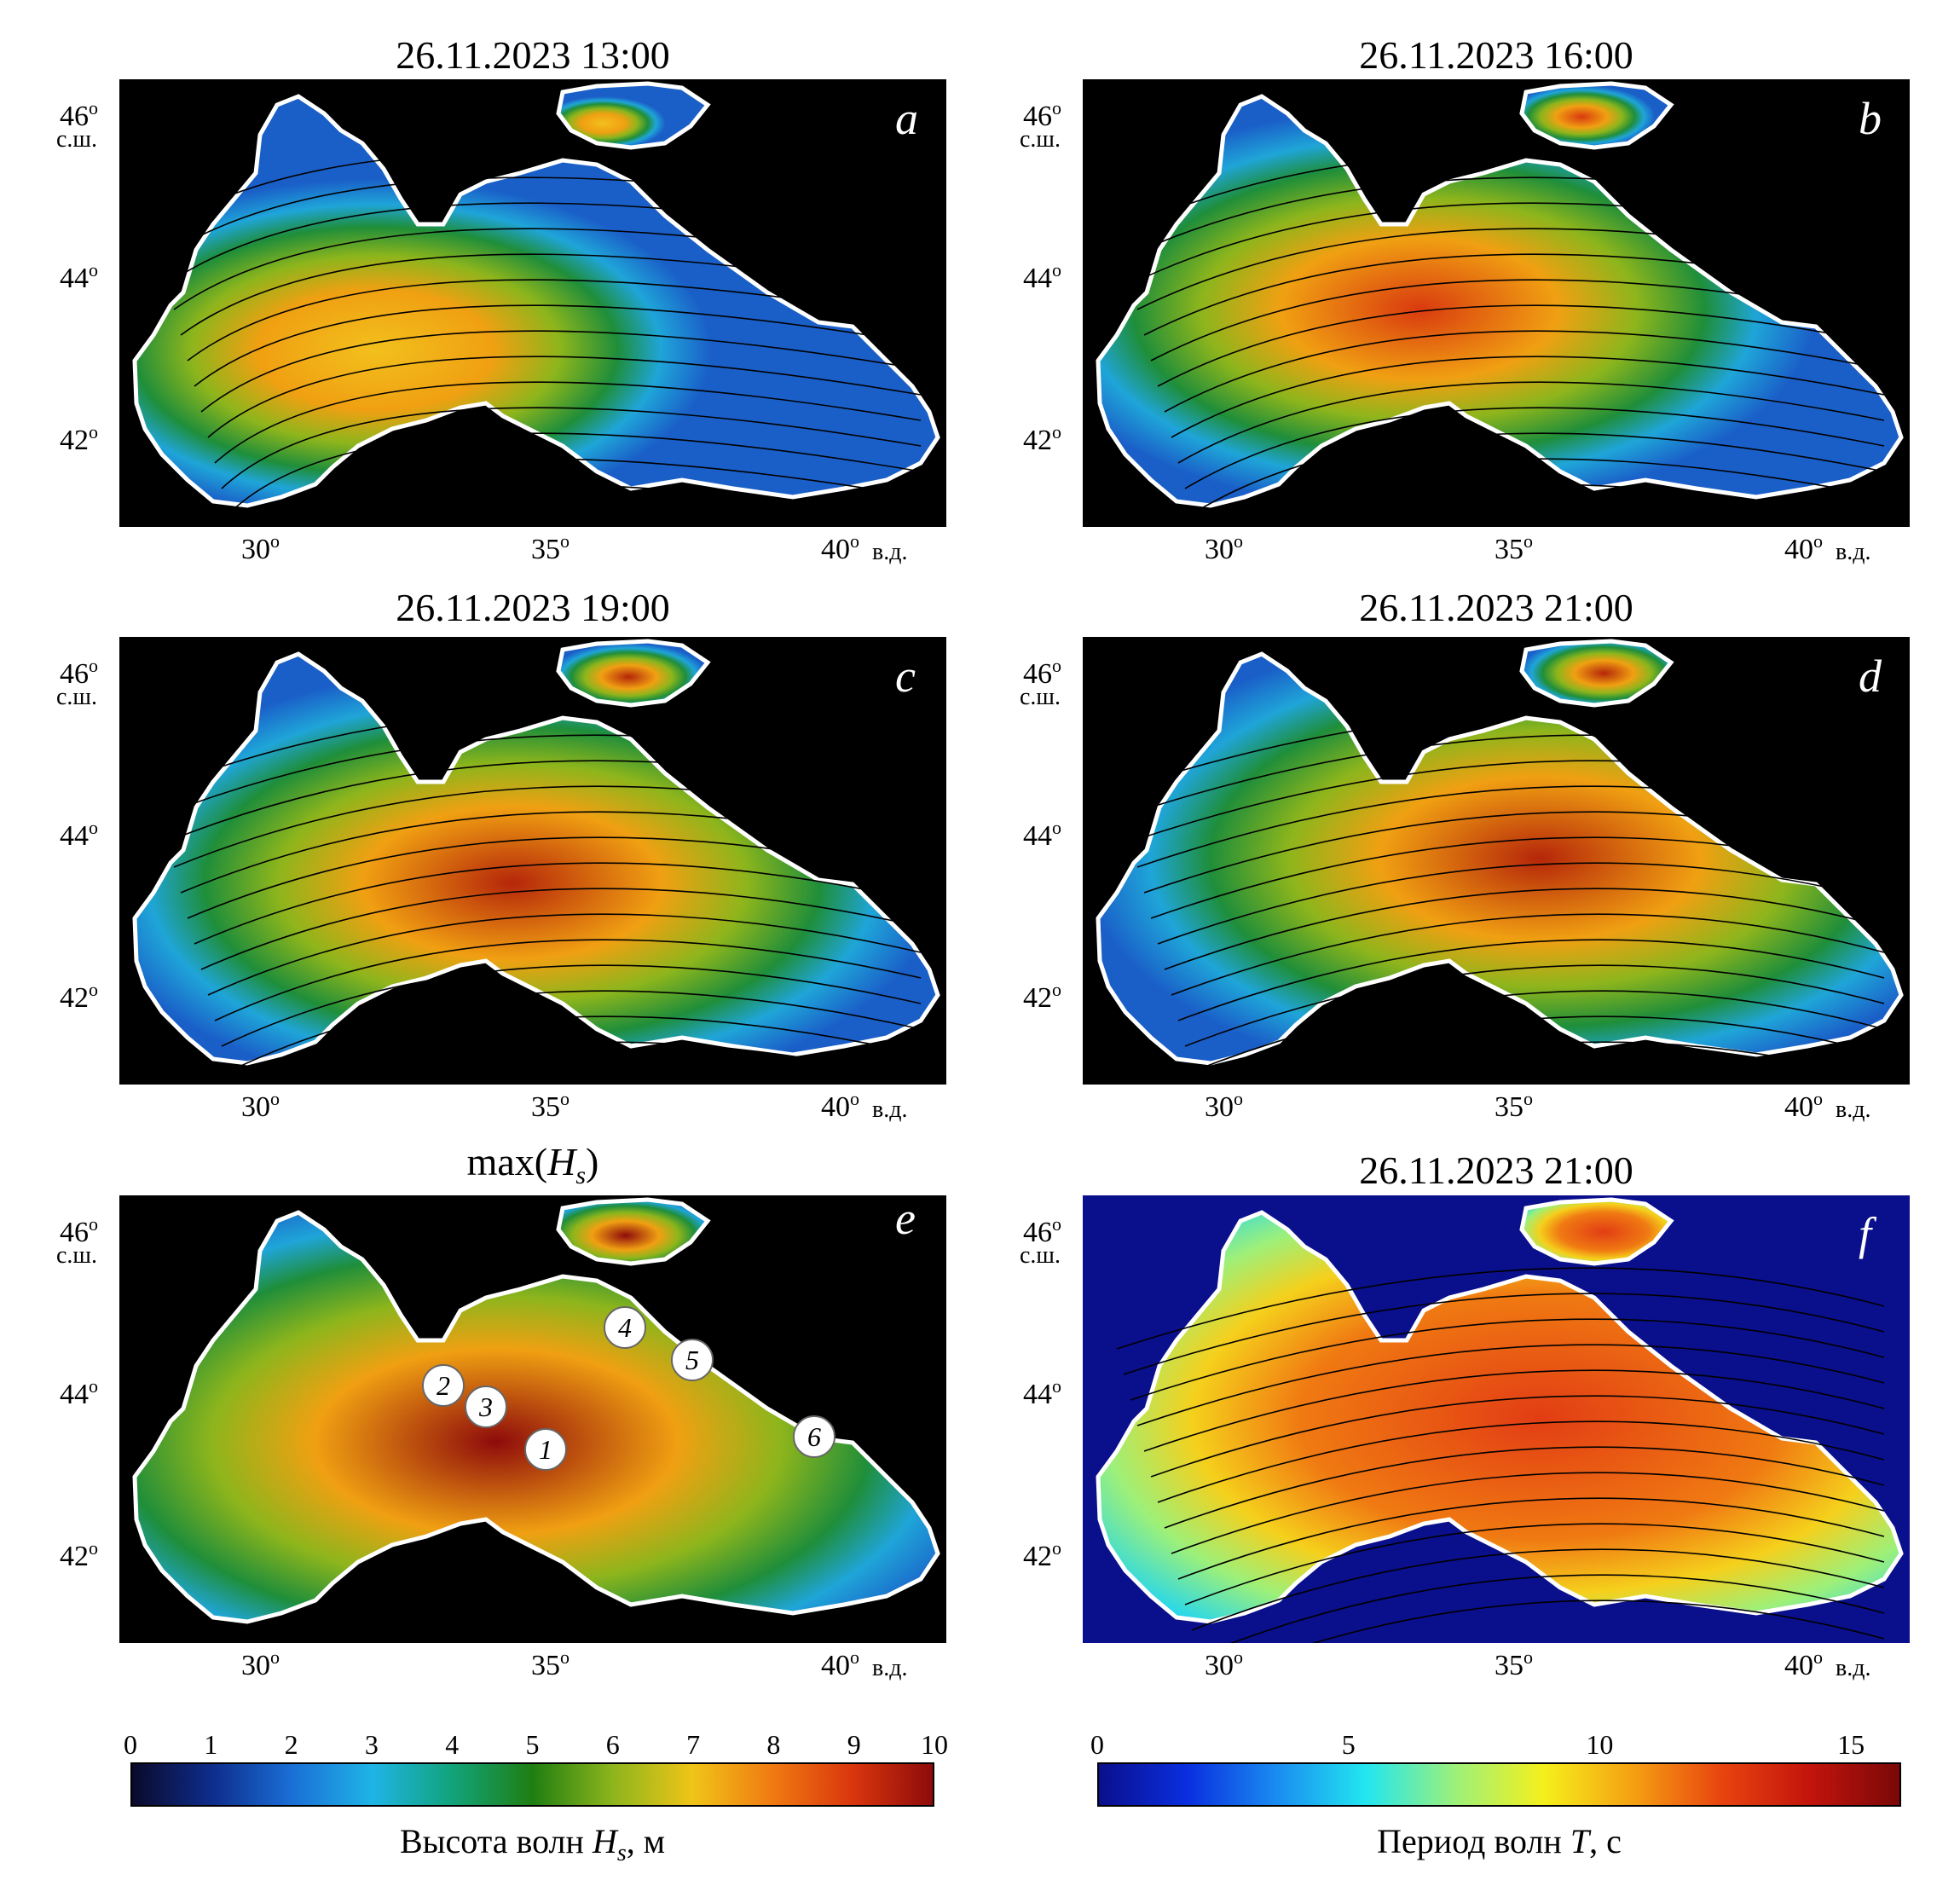  I want to click on colorbar-wave-height, so click(532, 1785).